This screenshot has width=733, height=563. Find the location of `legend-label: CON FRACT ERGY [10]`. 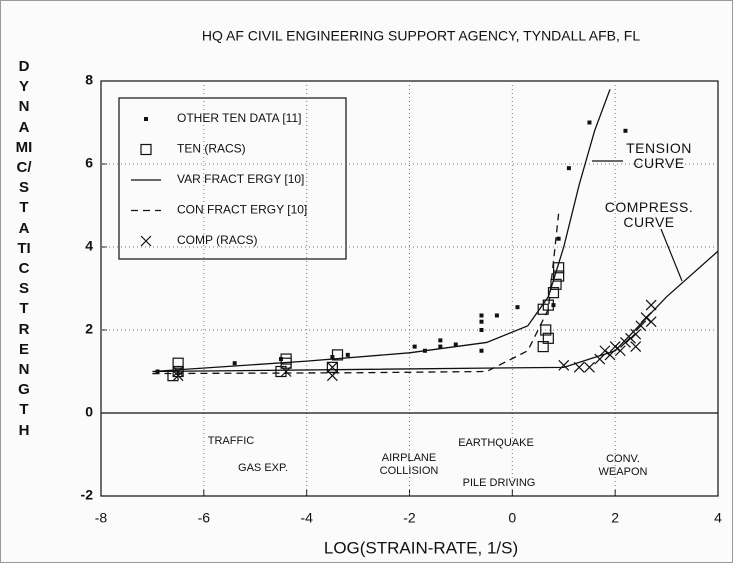

legend-label: CON FRACT ERGY [10] is located at coordinates (242, 210).